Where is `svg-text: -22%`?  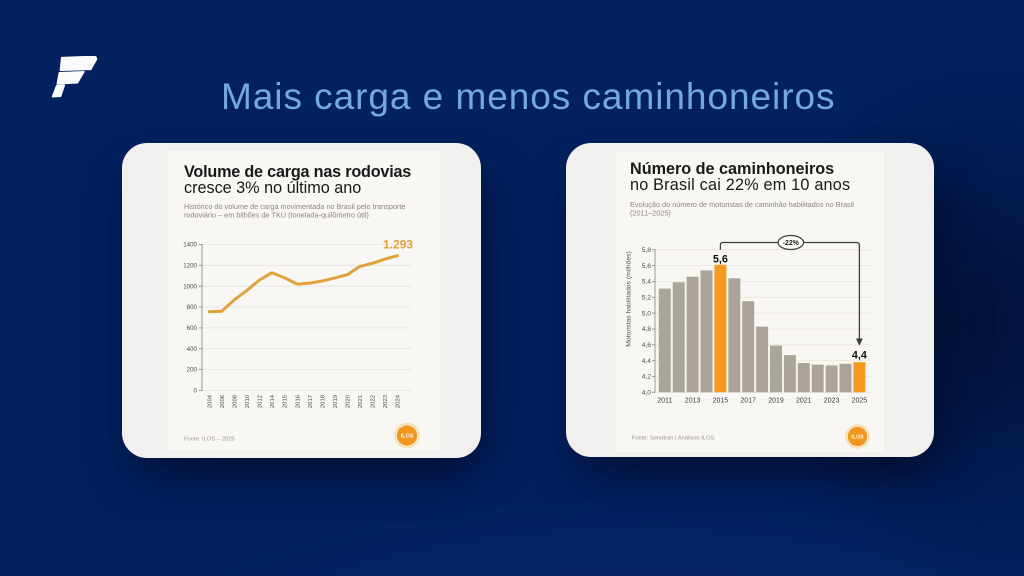 svg-text: -22% is located at coordinates (791, 243).